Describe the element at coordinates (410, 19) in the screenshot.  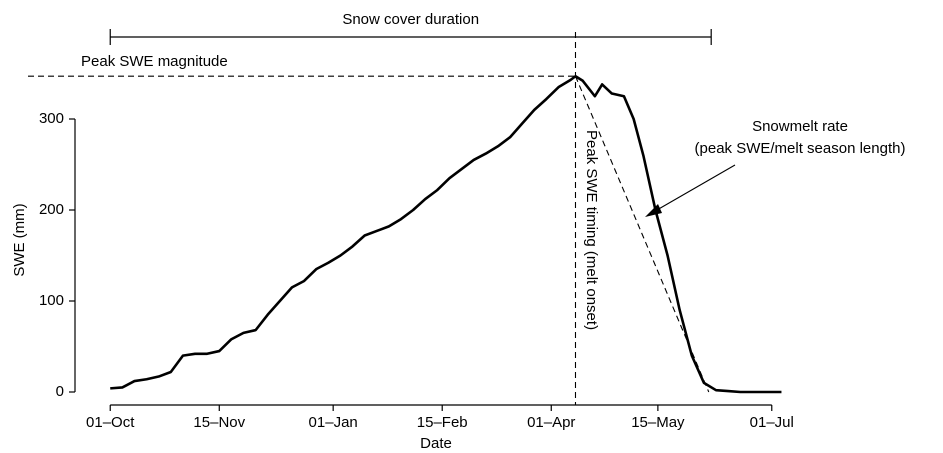
I see `duration-label: Snow cover duration` at that location.